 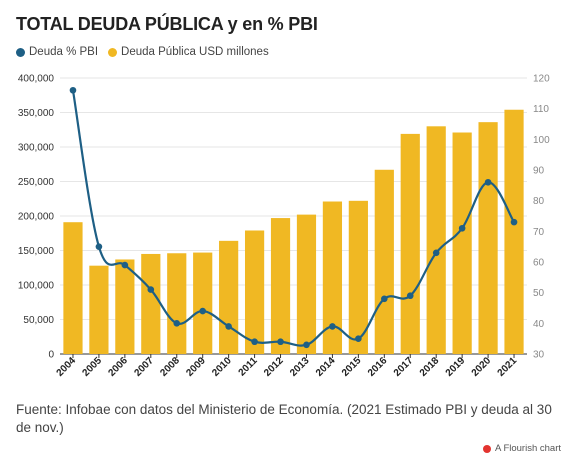 What do you see at coordinates (36, 113) in the screenshot?
I see `y-tick-left: 350,000` at bounding box center [36, 113].